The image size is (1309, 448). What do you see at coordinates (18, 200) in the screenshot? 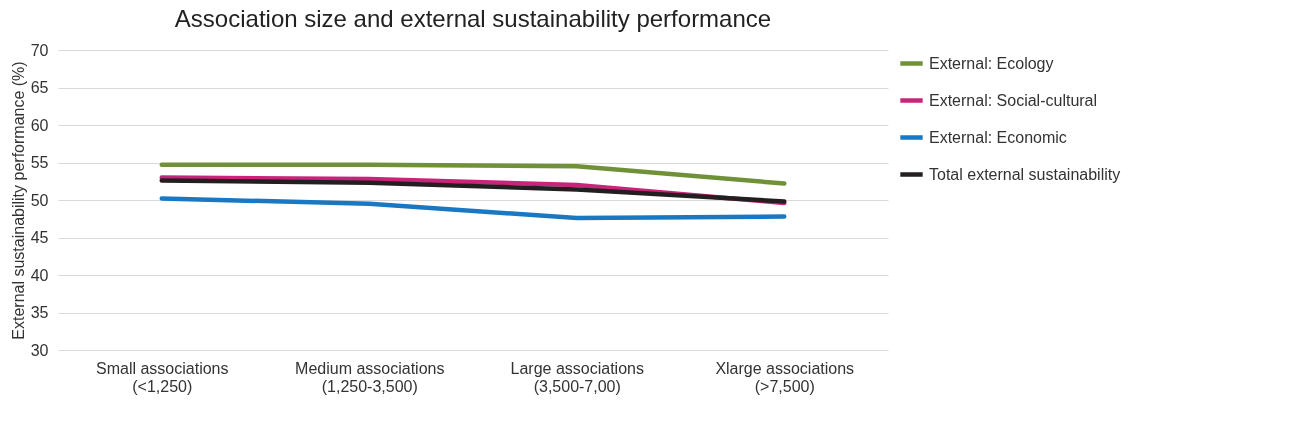
I see `y-axis-title: External sustainability performance (%)` at bounding box center [18, 200].